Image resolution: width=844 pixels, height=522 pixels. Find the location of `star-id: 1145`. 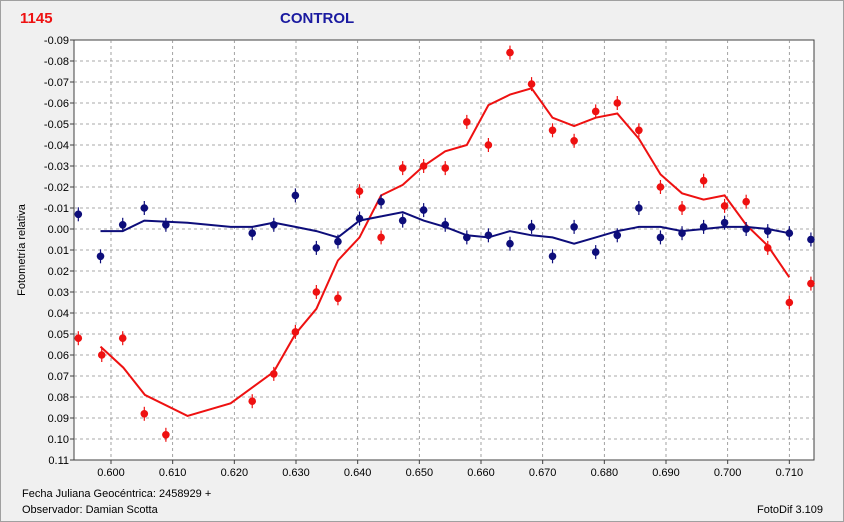

star-id: 1145 is located at coordinates (36, 18).